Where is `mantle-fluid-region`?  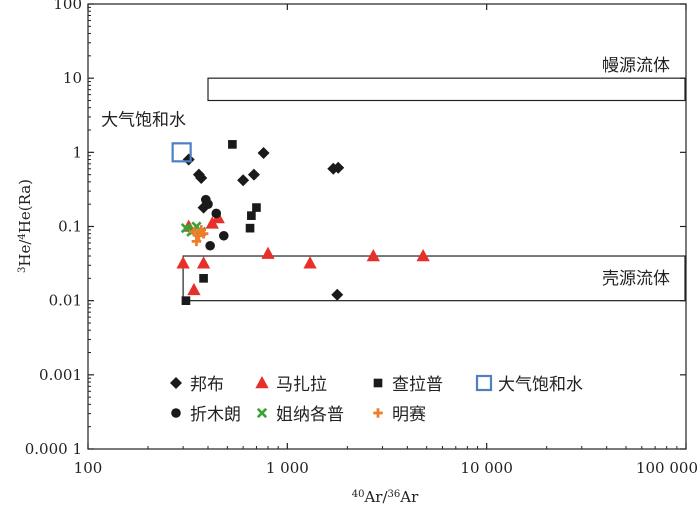 mantle-fluid-region is located at coordinates (446, 89).